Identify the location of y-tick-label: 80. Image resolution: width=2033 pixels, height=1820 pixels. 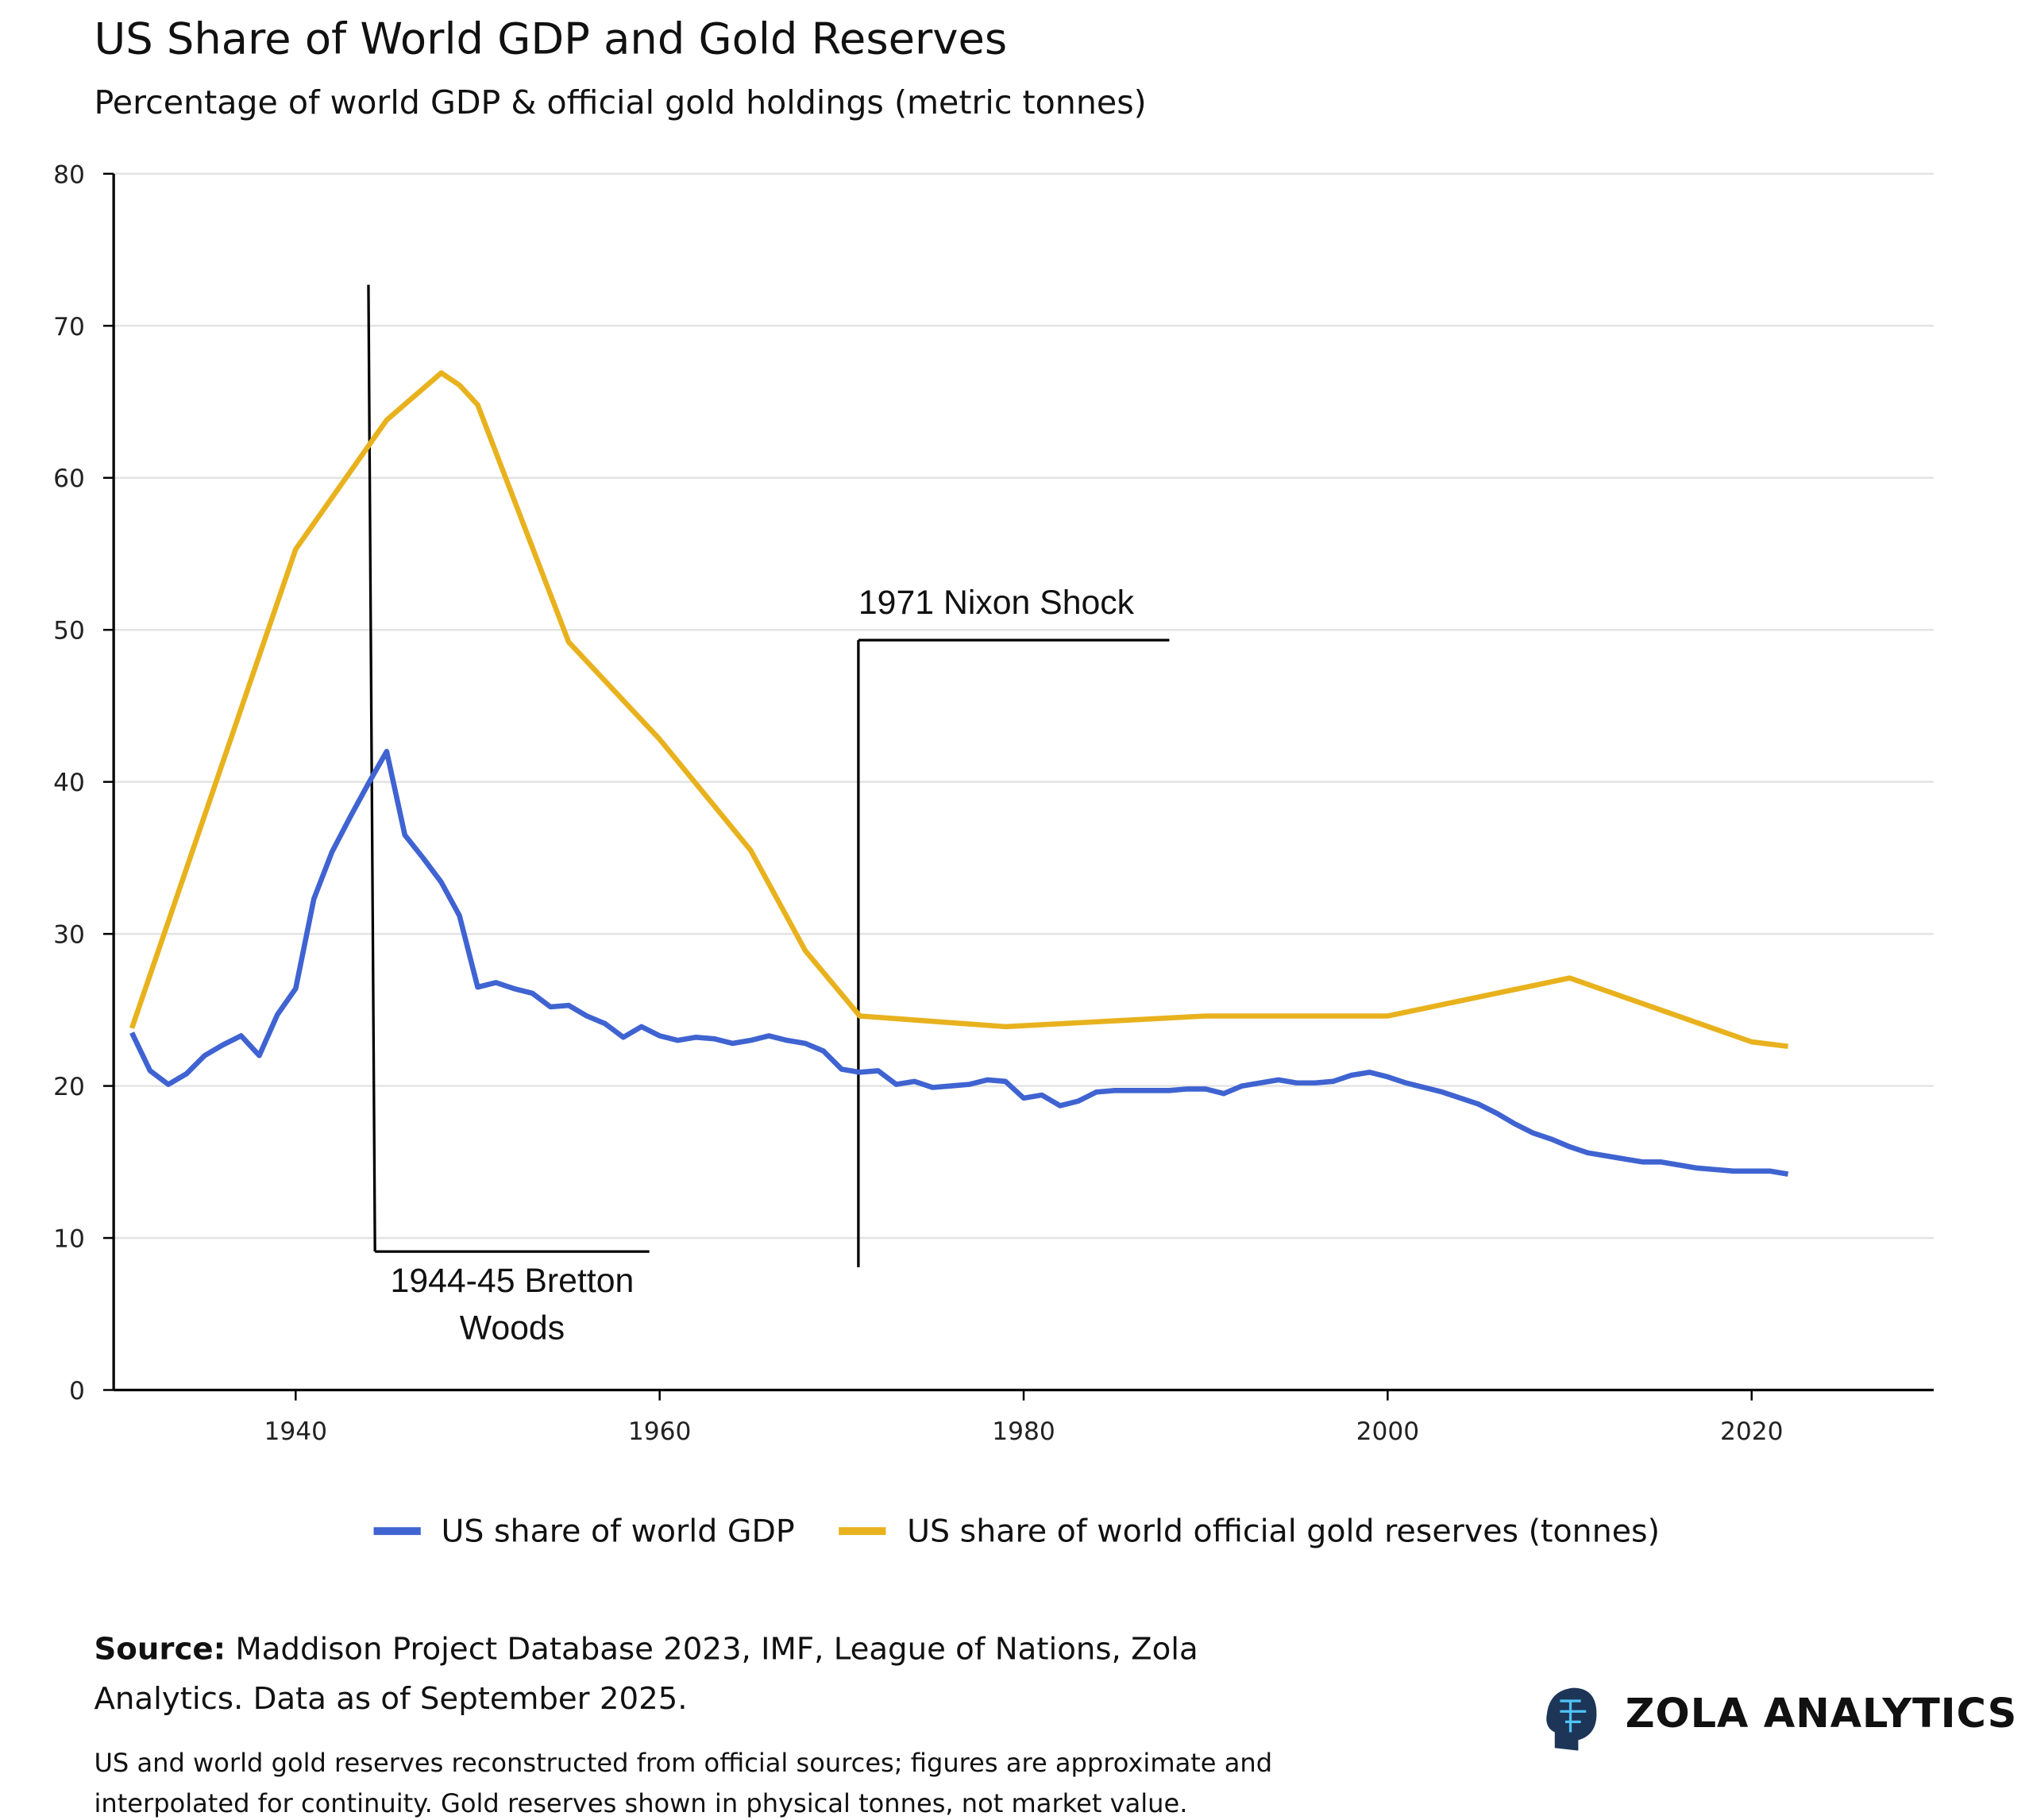
(69, 174).